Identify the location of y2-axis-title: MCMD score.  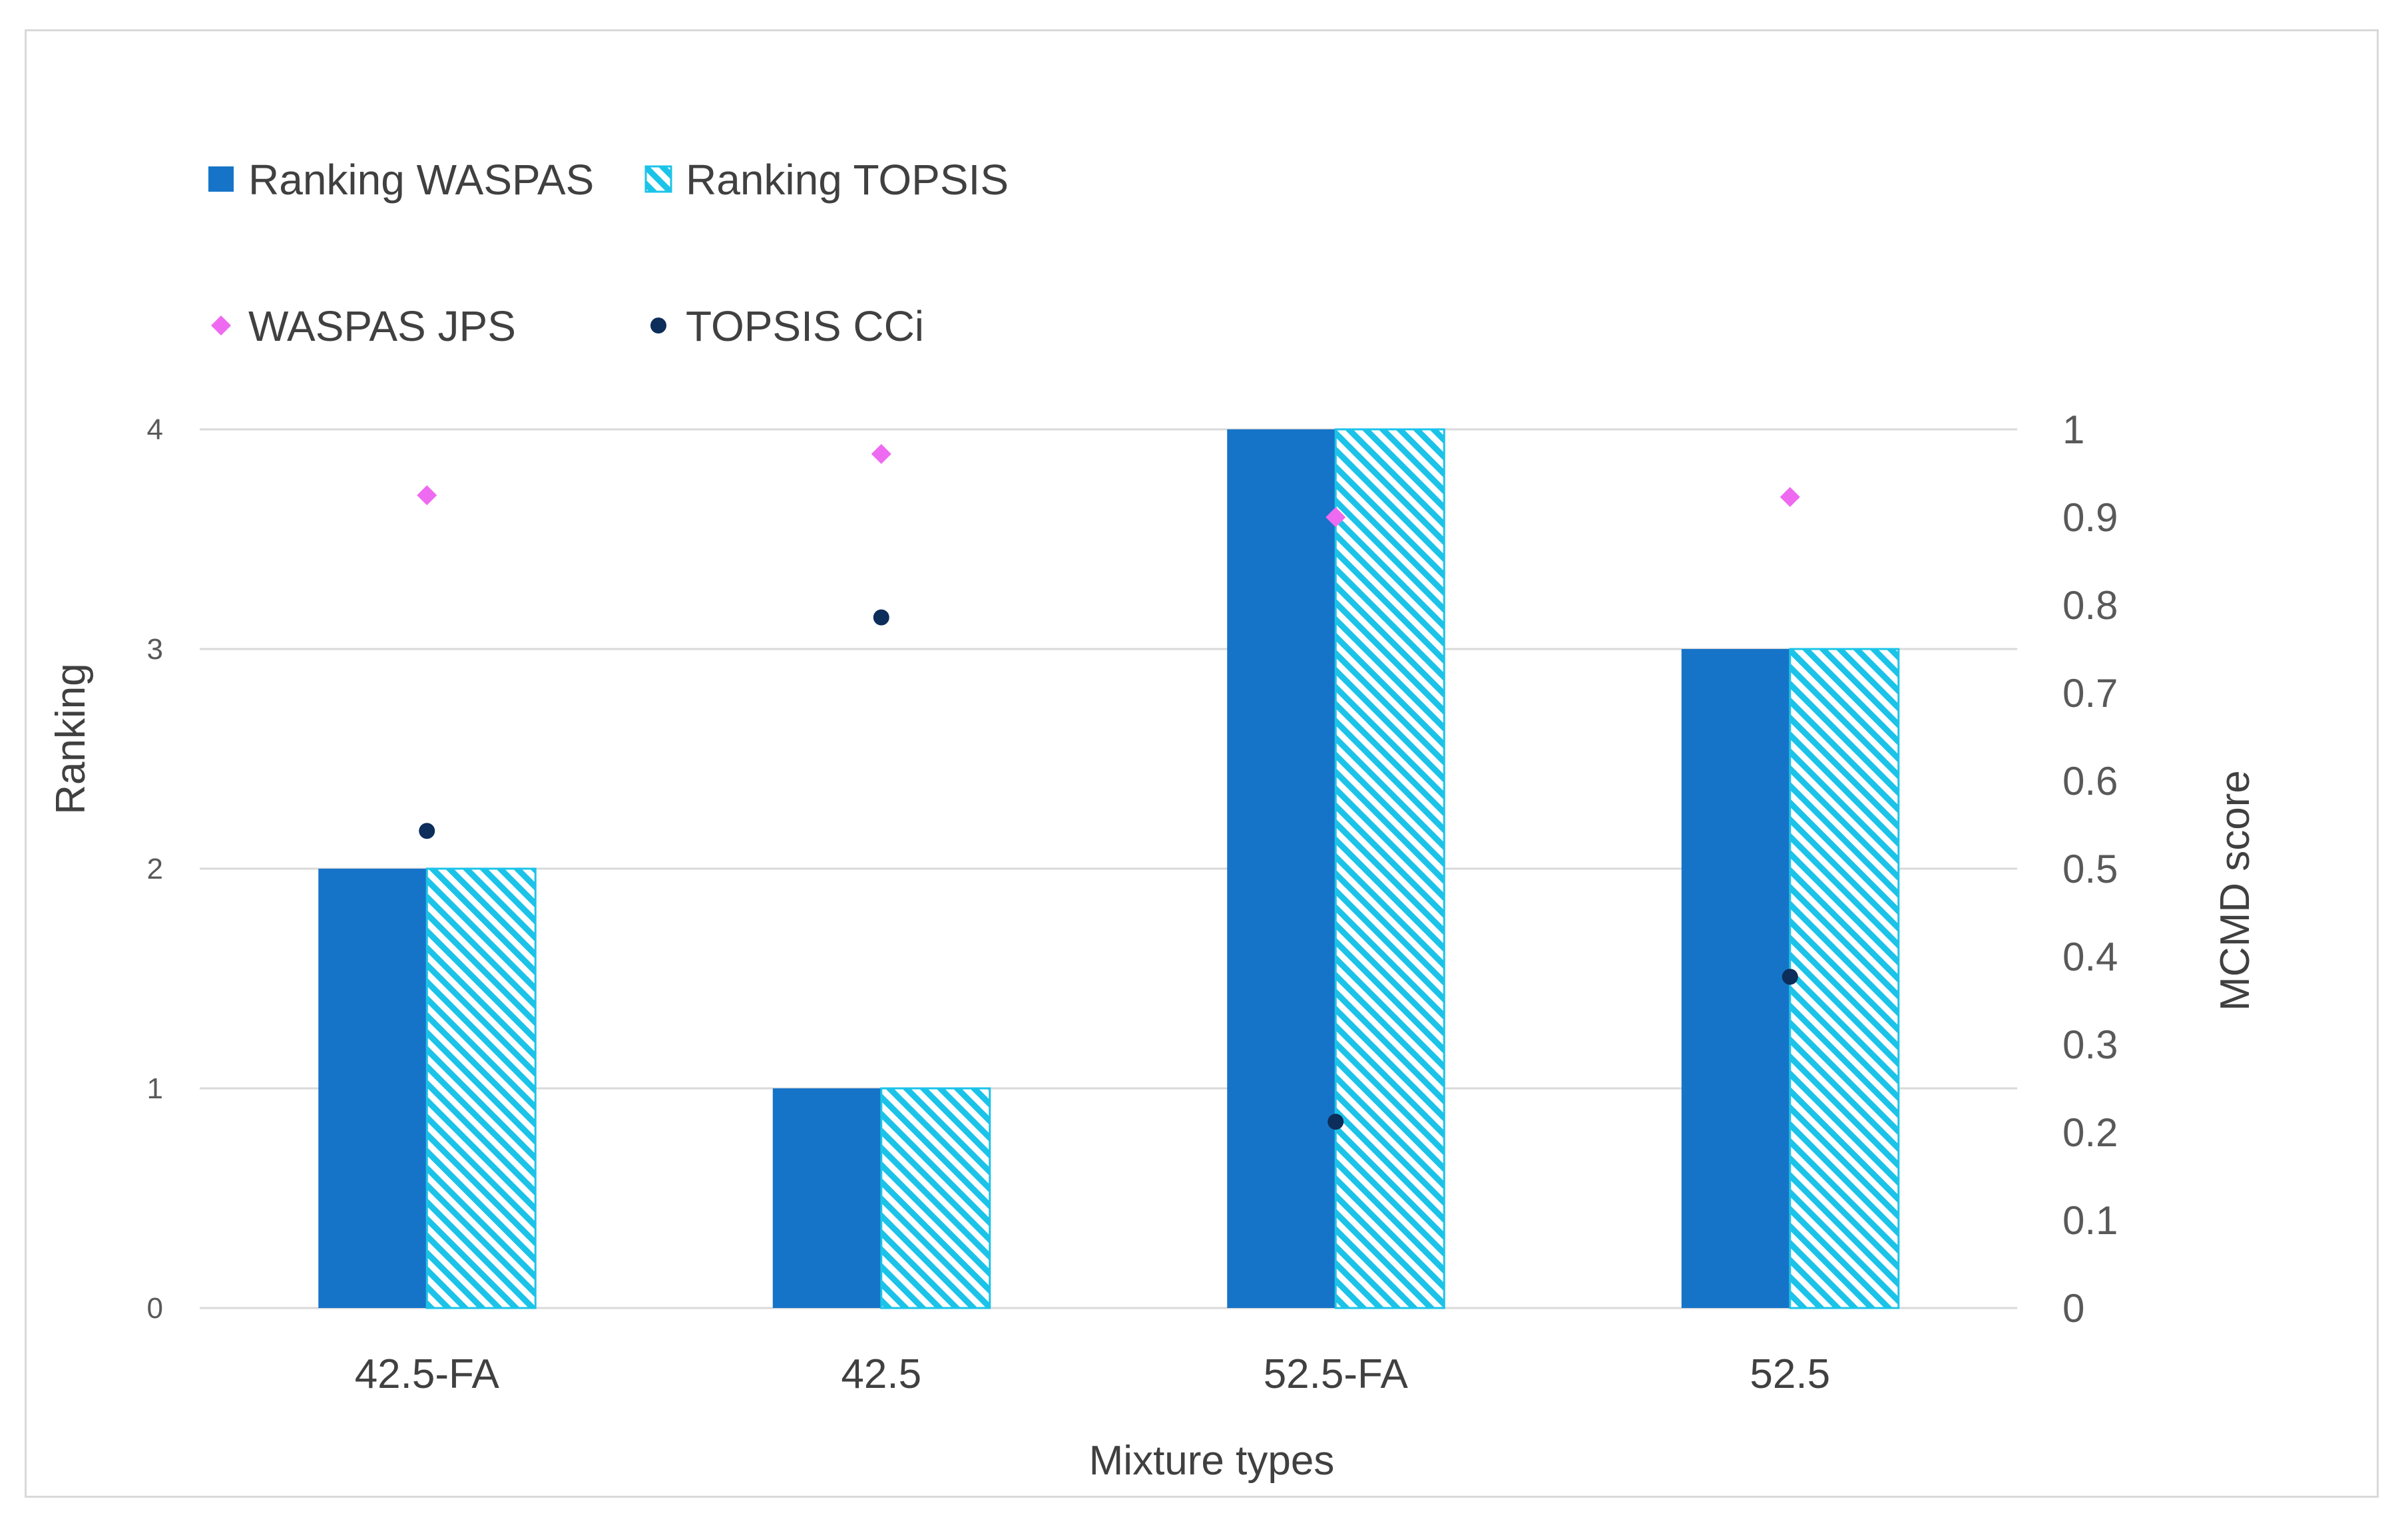
(2235, 890).